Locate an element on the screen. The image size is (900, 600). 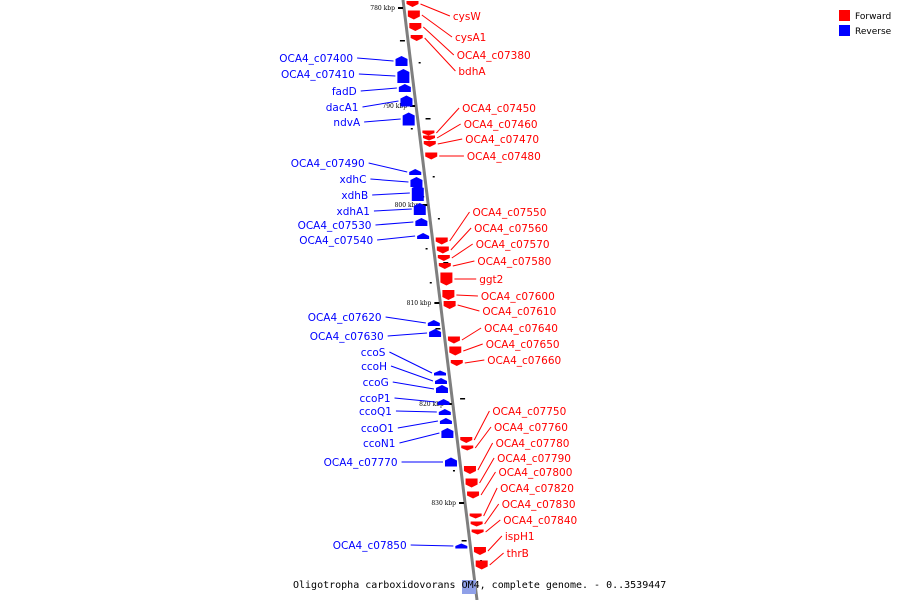
reverse-gene-xdhb: xdhB is located at coordinates (382, 193).